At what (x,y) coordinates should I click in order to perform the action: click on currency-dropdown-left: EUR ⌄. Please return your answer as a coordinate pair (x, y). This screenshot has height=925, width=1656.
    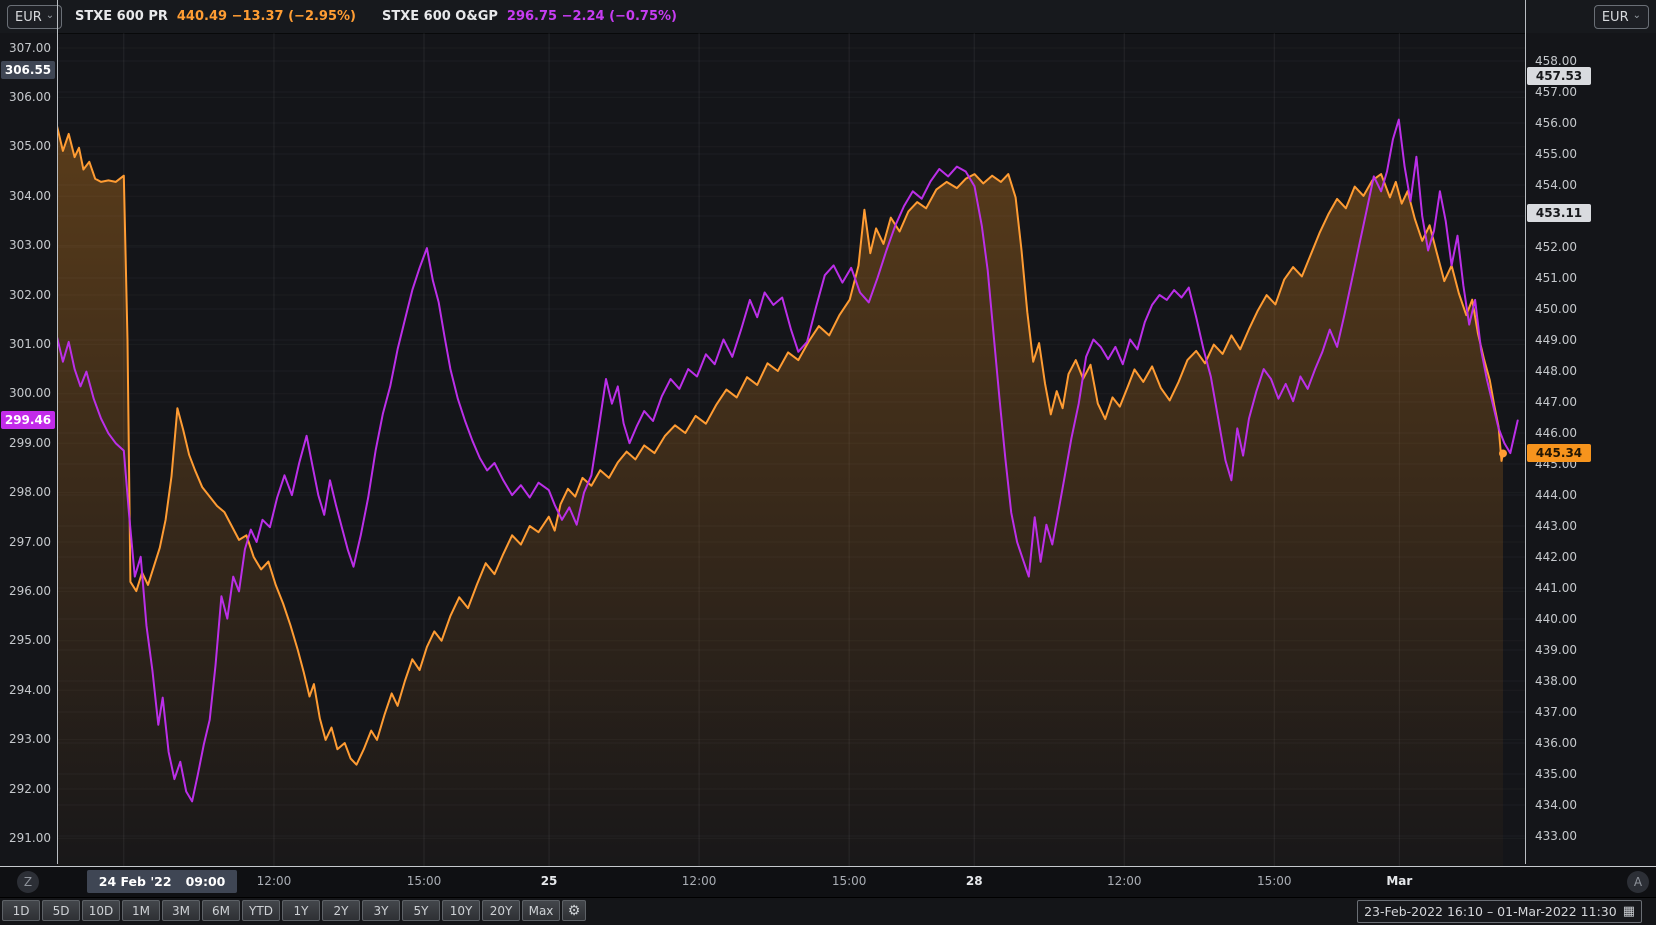
    Looking at the image, I should click on (35, 17).